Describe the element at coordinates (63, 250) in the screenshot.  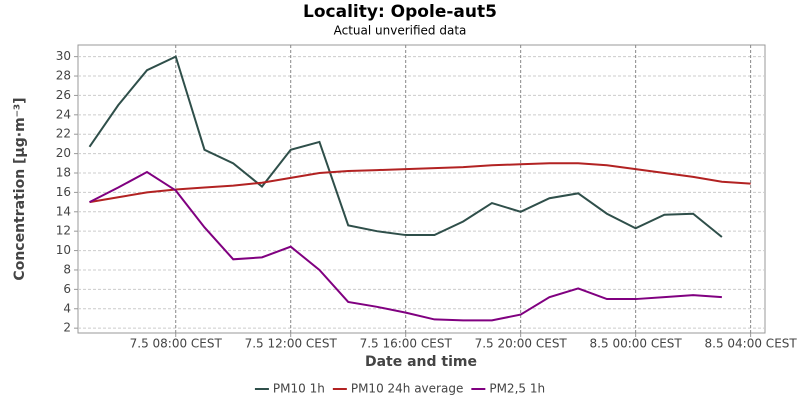
I see `y-tick-label: 10` at that location.